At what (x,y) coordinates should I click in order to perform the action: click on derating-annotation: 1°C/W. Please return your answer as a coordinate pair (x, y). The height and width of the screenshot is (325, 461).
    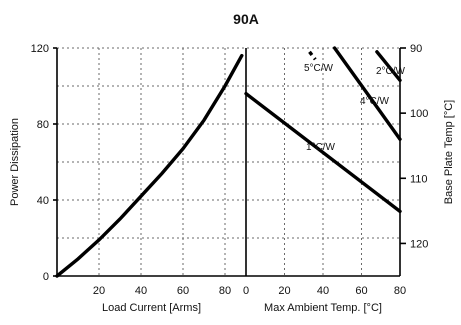
    Looking at the image, I should click on (321, 147).